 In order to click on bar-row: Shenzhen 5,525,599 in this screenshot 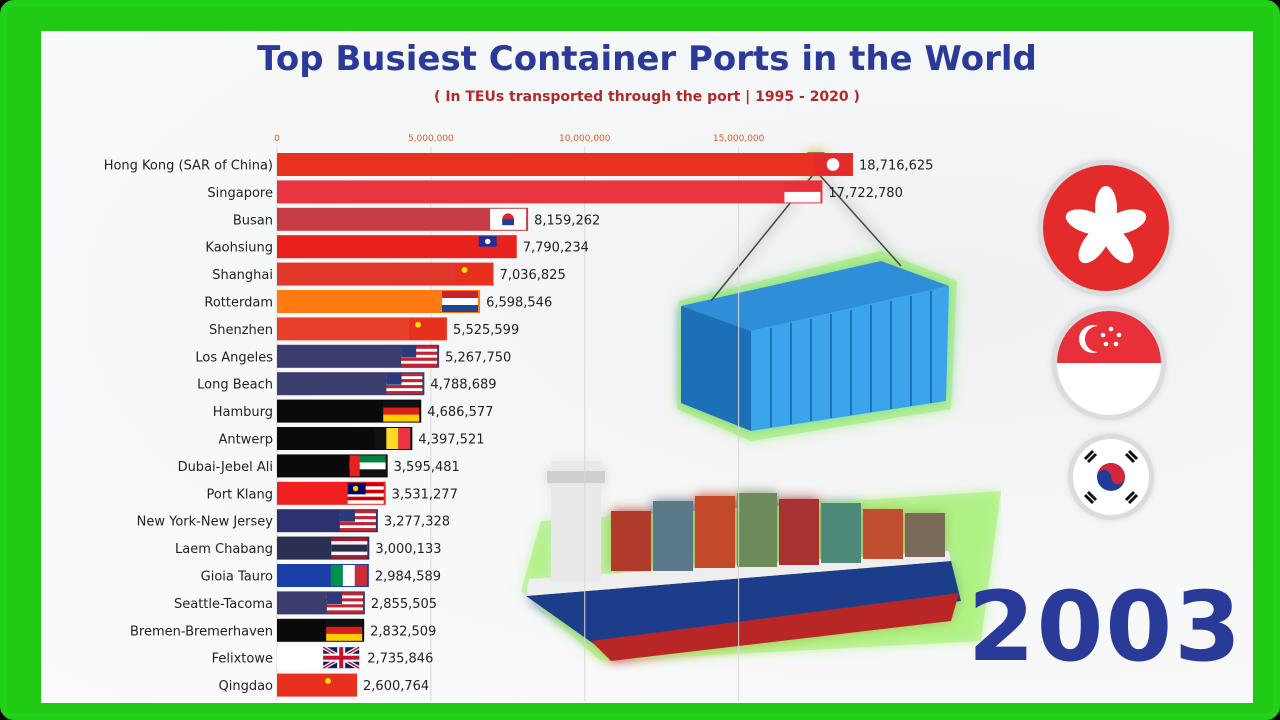, I will do `click(364, 329)`.